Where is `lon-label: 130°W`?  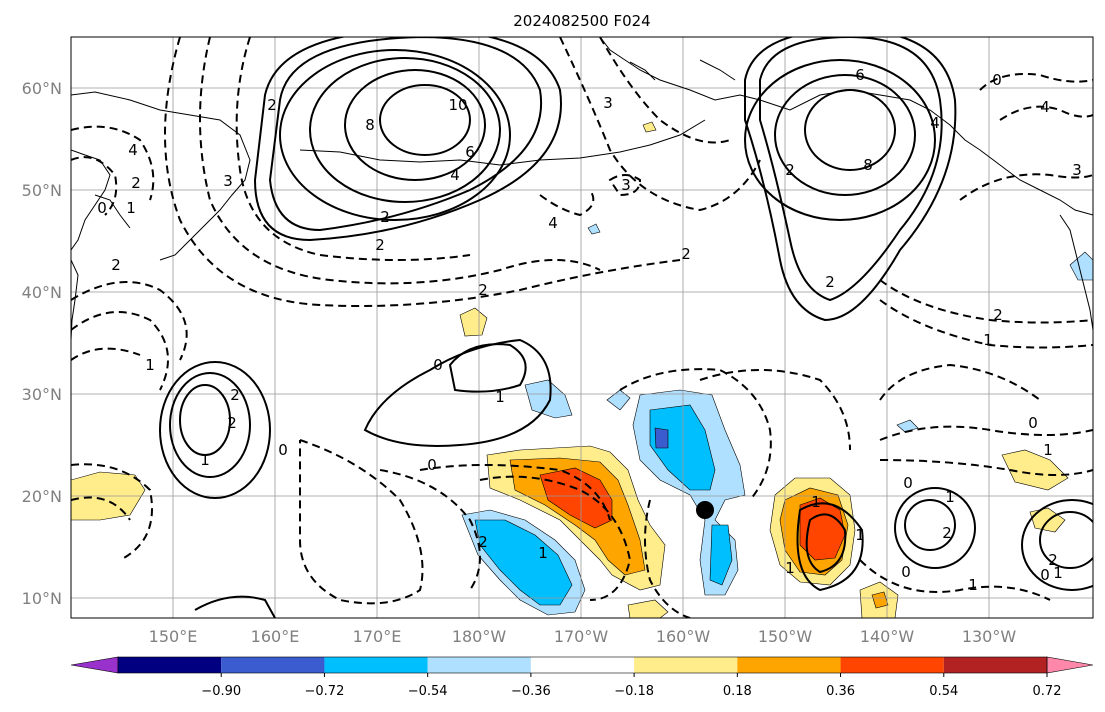
lon-label: 130°W is located at coordinates (989, 636).